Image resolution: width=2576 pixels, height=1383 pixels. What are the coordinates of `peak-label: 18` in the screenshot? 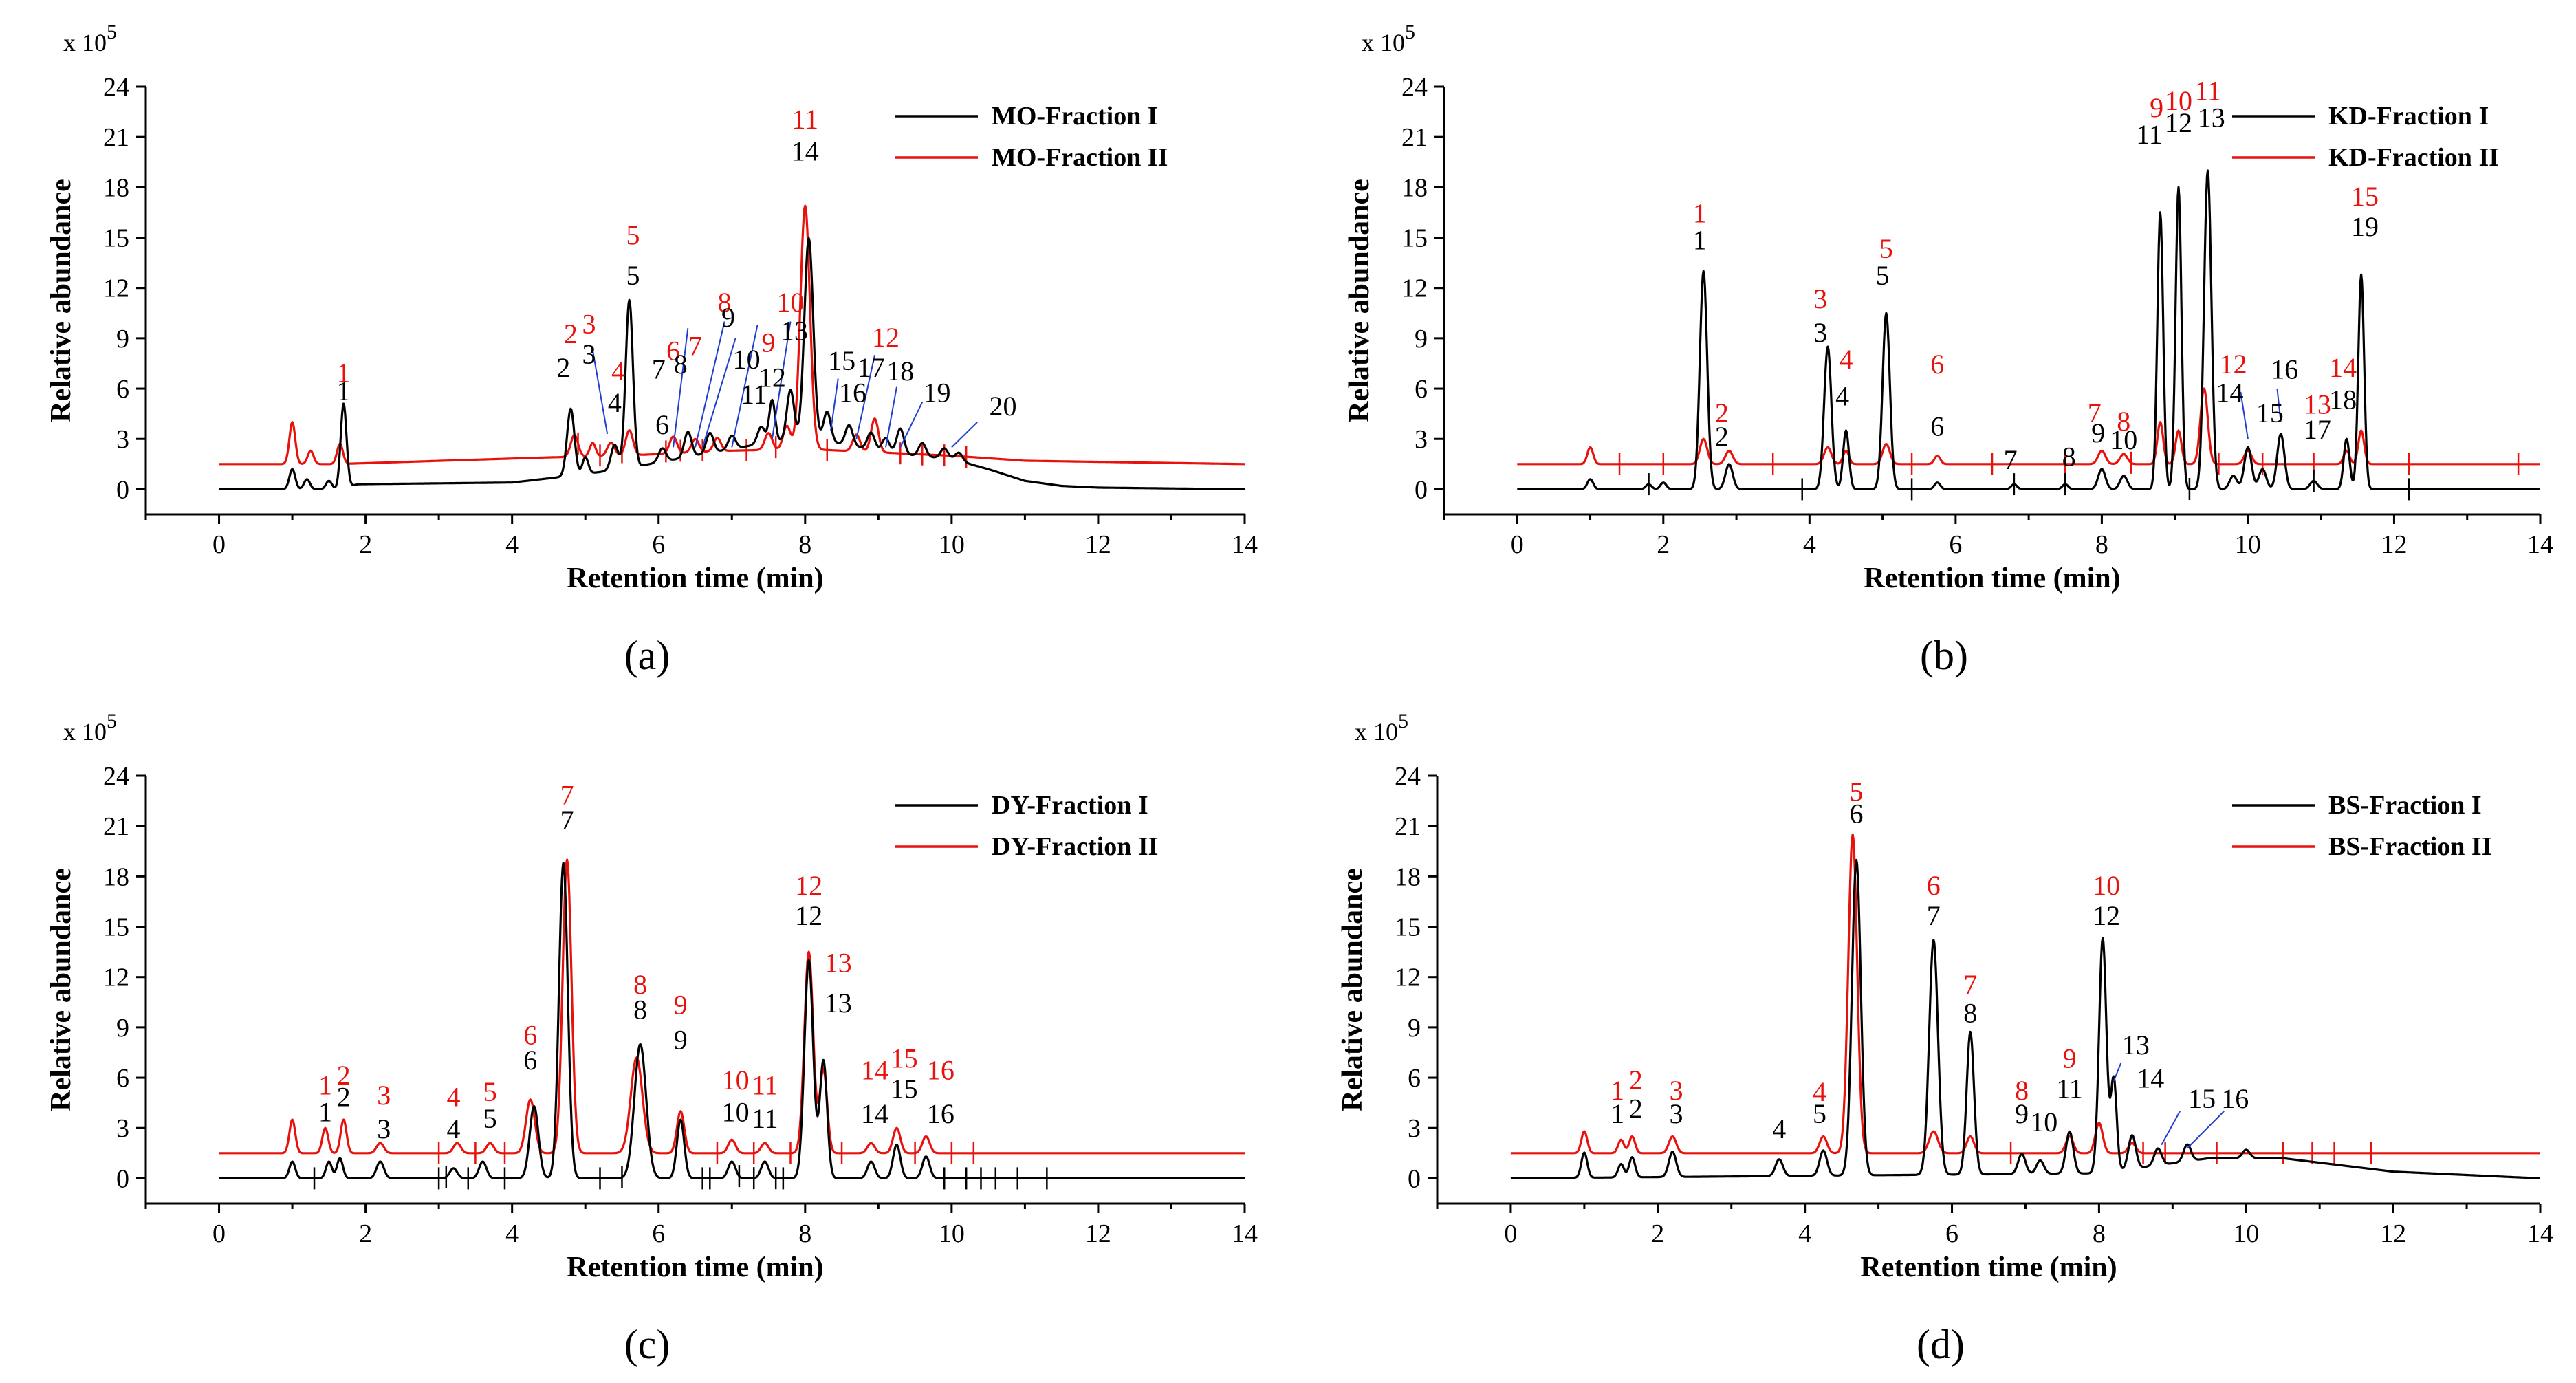 It's located at (2343, 399).